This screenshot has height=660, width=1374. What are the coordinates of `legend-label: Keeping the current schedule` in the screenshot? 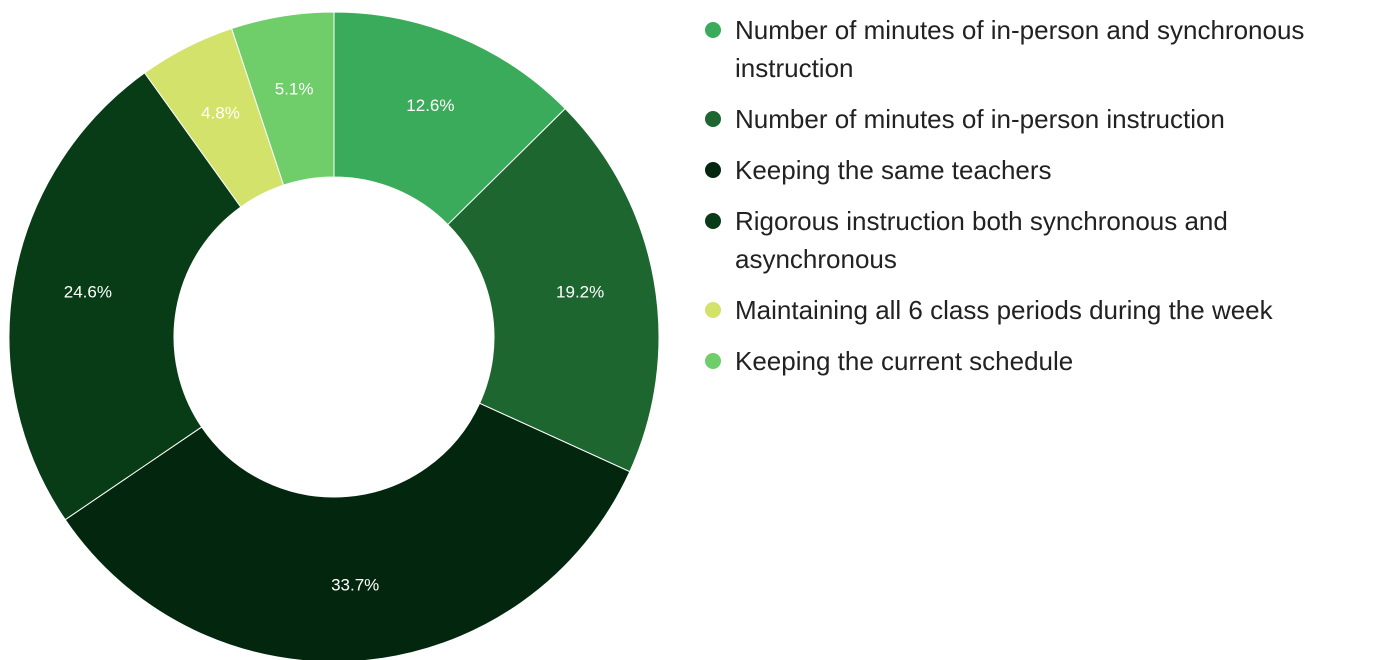 It's located at (904, 361).